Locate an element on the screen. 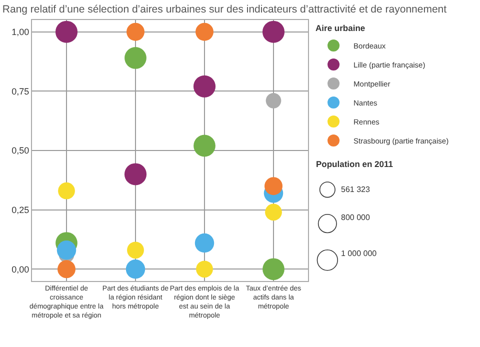 This screenshot has height=347, width=480. y-tick-label: 1,00 is located at coordinates (21, 32).